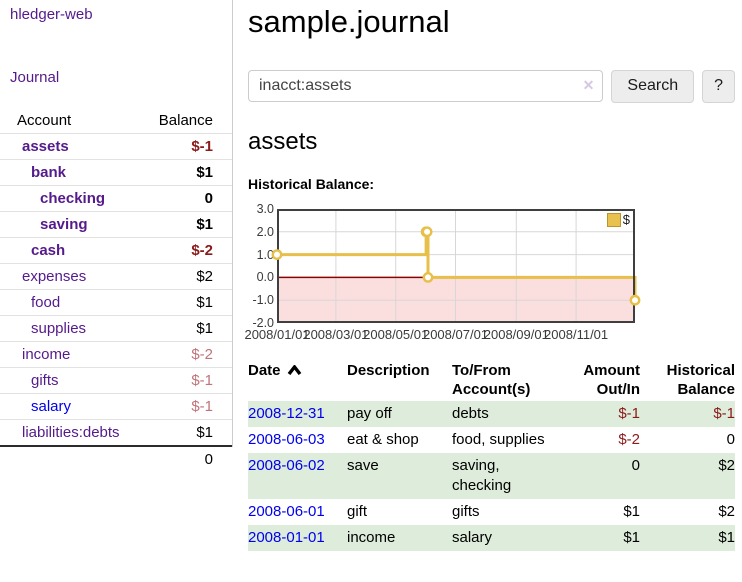 The height and width of the screenshot is (582, 742). Describe the element at coordinates (588, 84) in the screenshot. I see `clear-search-icon: ✕` at that location.